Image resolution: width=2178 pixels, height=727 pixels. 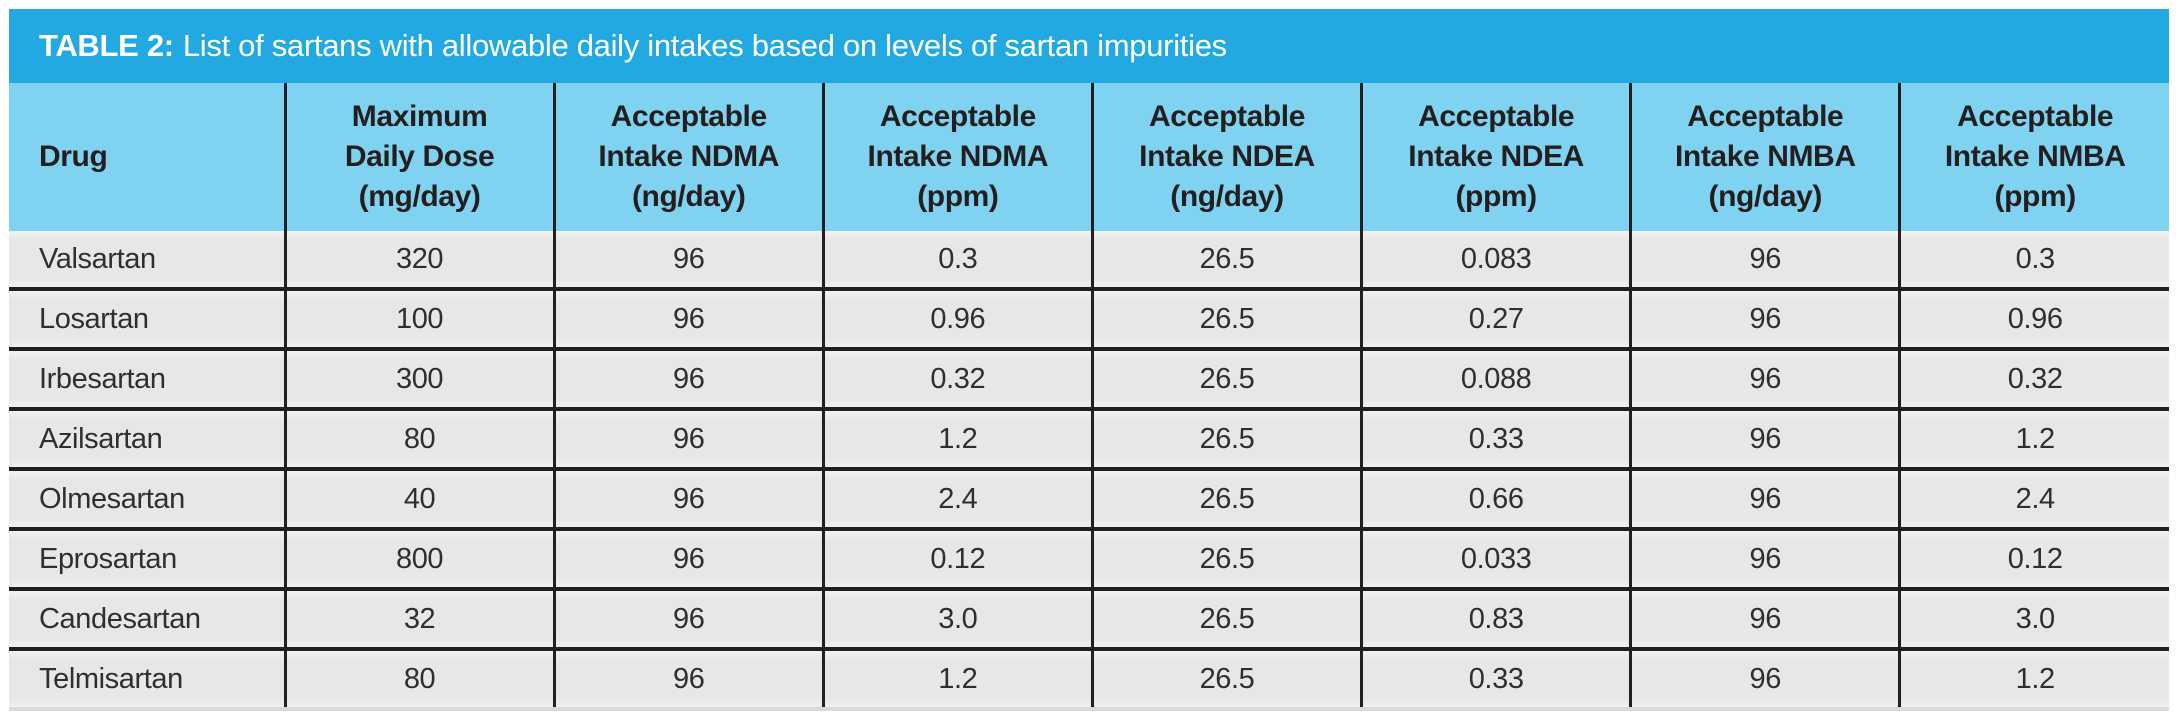 What do you see at coordinates (1497, 318) in the screenshot?
I see `value-cell: 0.27` at bounding box center [1497, 318].